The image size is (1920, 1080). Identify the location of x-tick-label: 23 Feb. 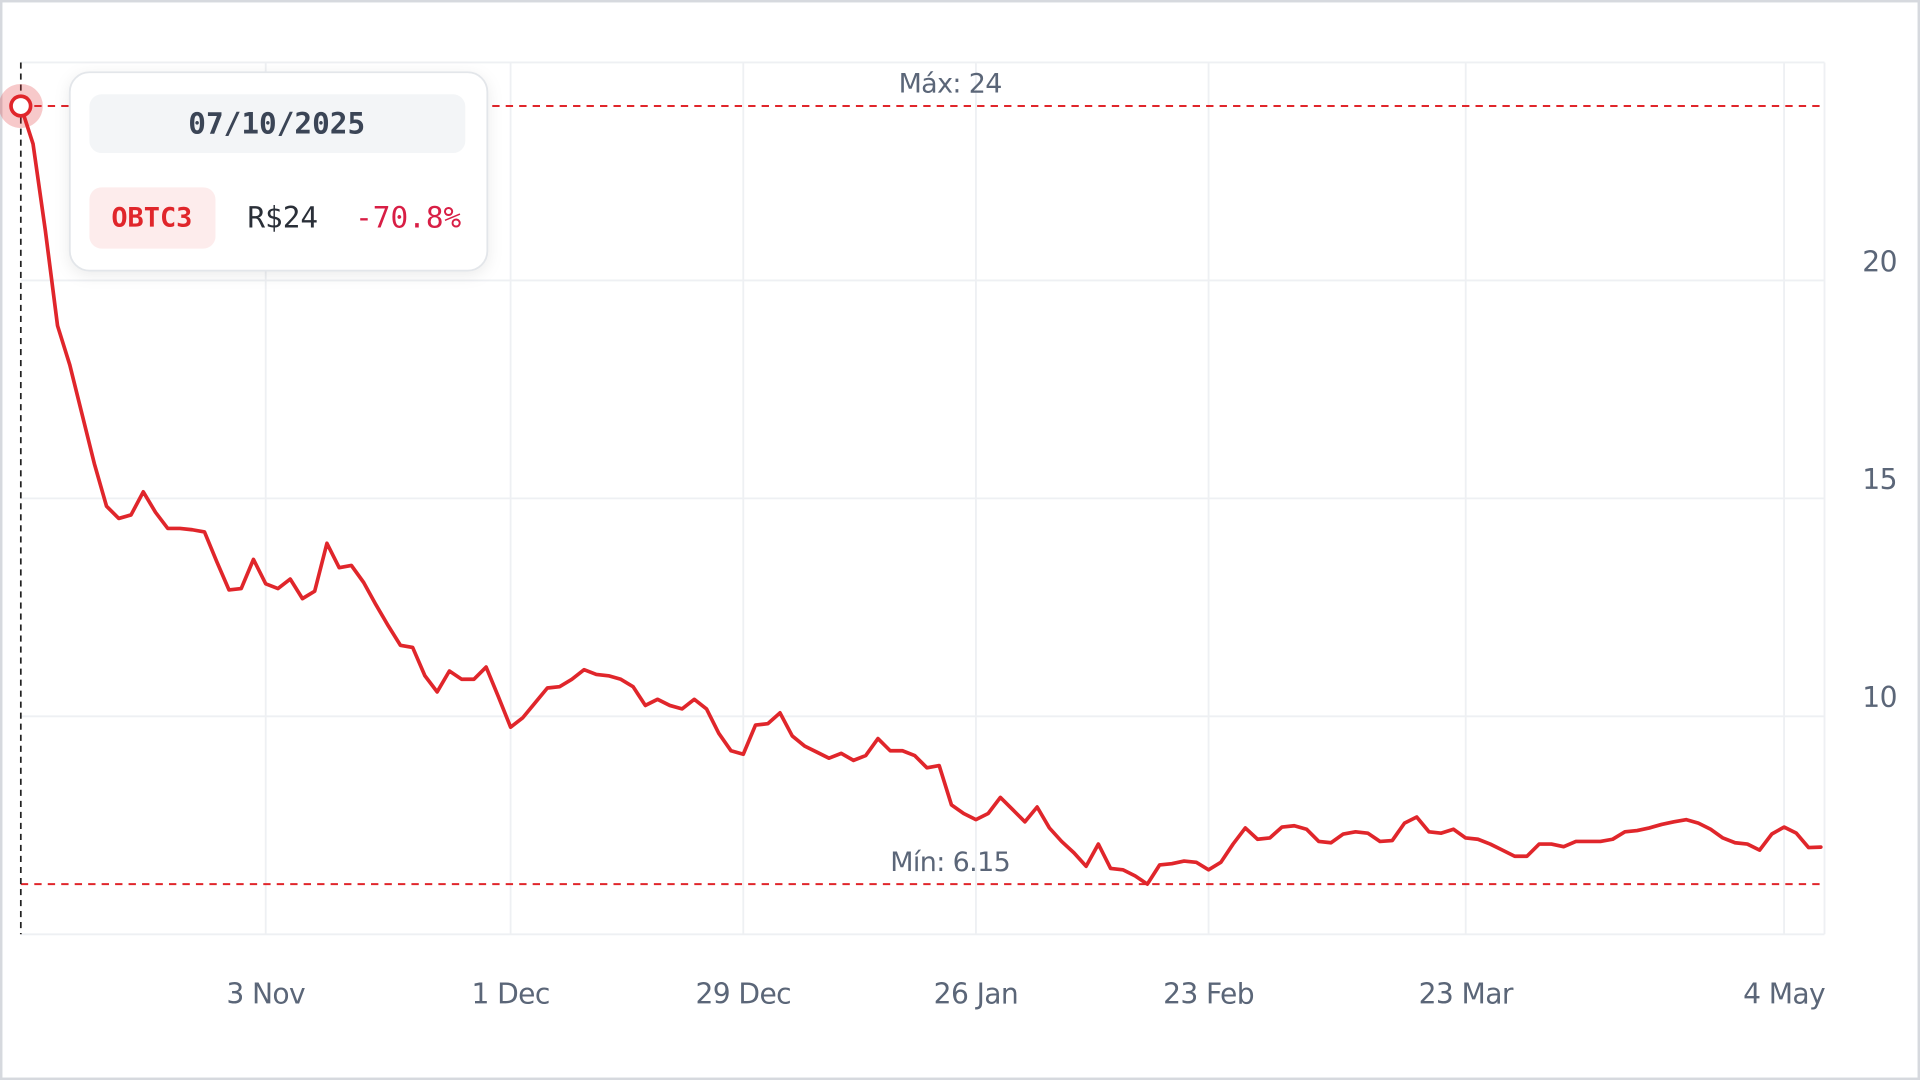
(1208, 994).